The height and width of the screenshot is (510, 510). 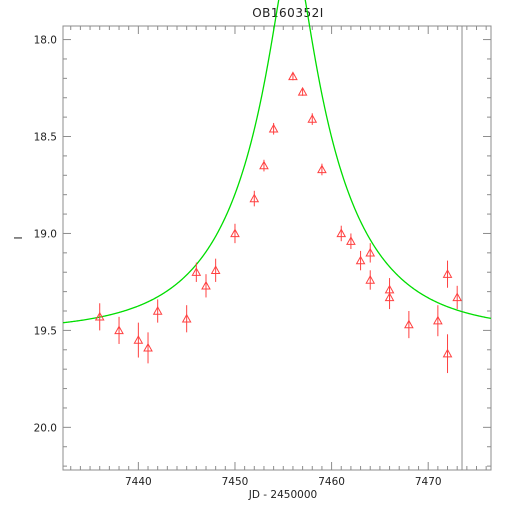 What do you see at coordinates (45, 428) in the screenshot?
I see `y-tick-label: 20.0` at bounding box center [45, 428].